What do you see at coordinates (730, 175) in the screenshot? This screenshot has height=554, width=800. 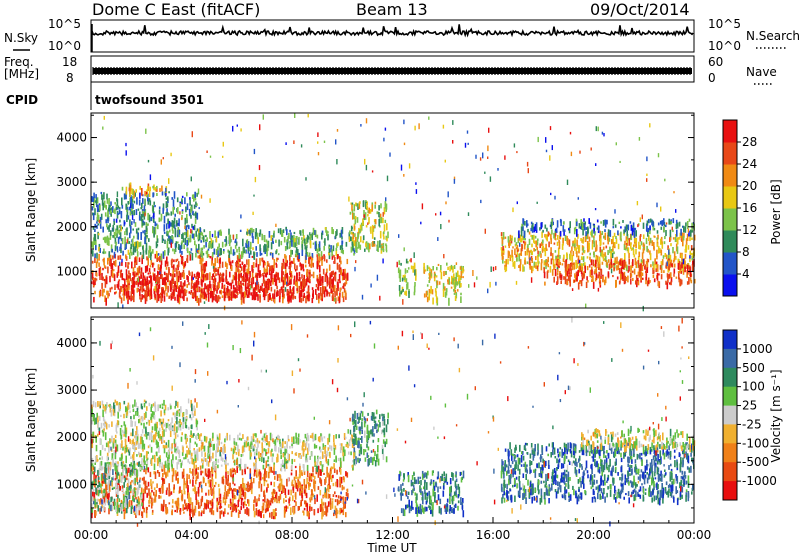 I see `colorbar-swatch` at bounding box center [730, 175].